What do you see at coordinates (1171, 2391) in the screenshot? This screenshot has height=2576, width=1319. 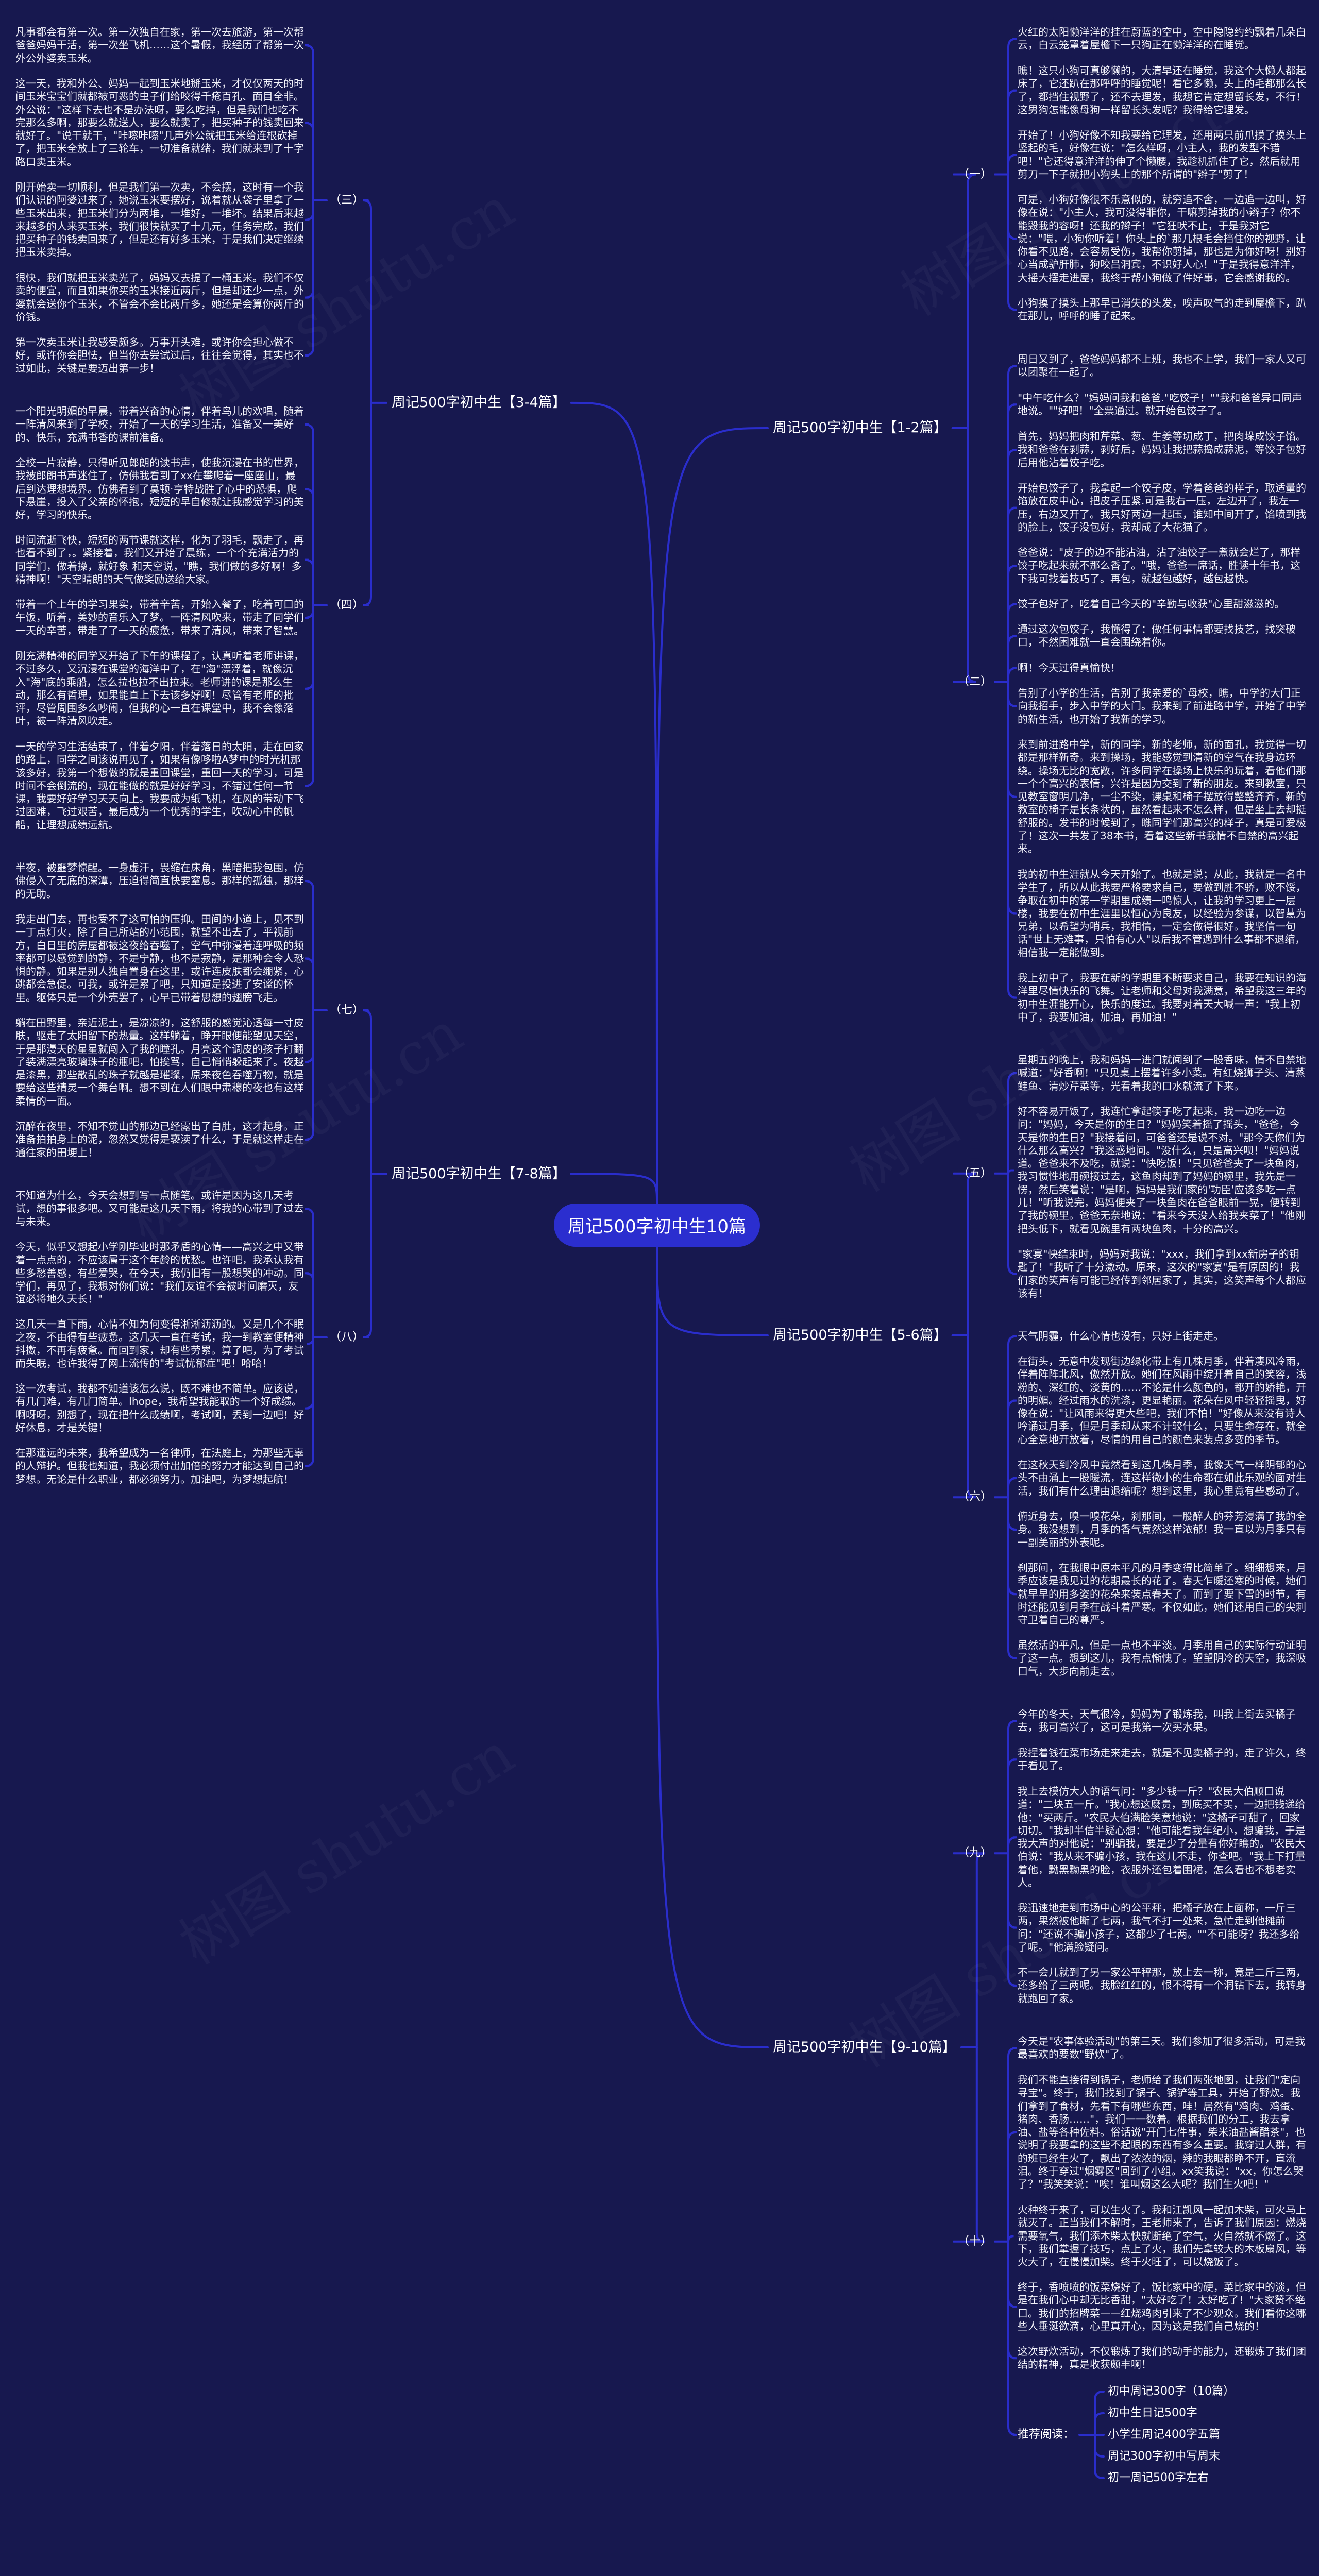 I see `recommend-link: 初中周记300字（10篇）` at bounding box center [1171, 2391].